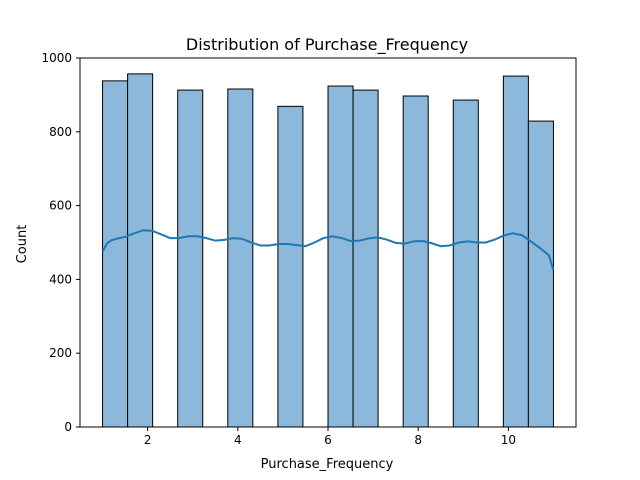 The image size is (640, 480). I want to click on x-tick-label: 2, so click(148, 440).